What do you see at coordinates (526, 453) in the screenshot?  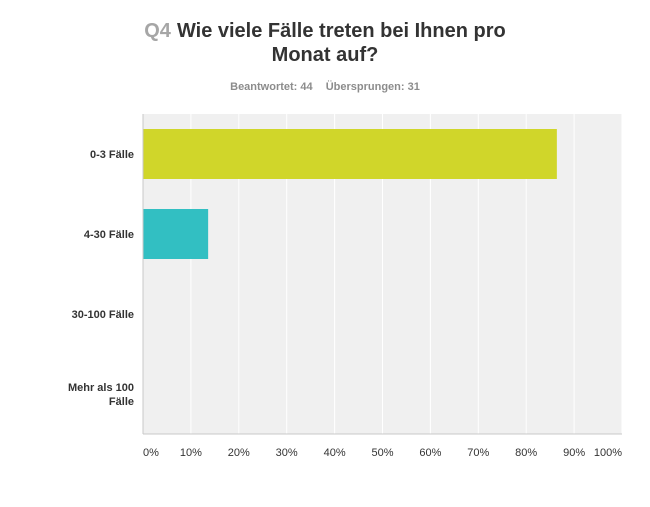 I see `x-tick-label: 80%` at bounding box center [526, 453].